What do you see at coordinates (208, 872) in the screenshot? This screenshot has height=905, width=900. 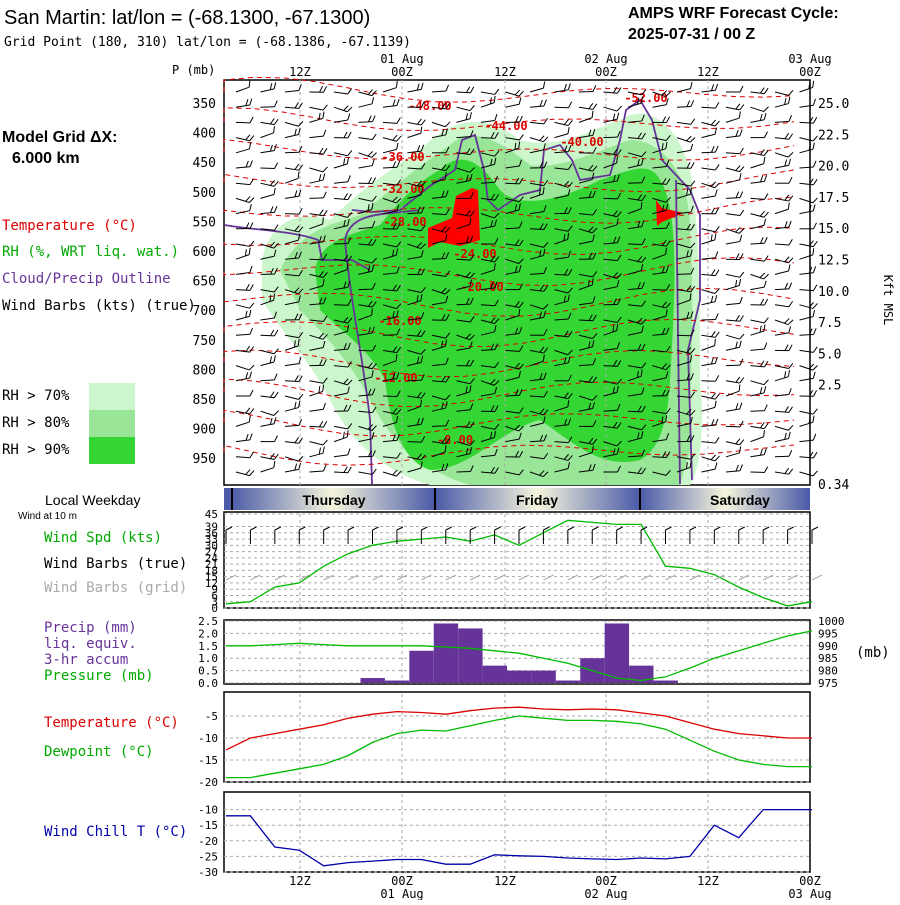 I see `y-tick: -30` at bounding box center [208, 872].